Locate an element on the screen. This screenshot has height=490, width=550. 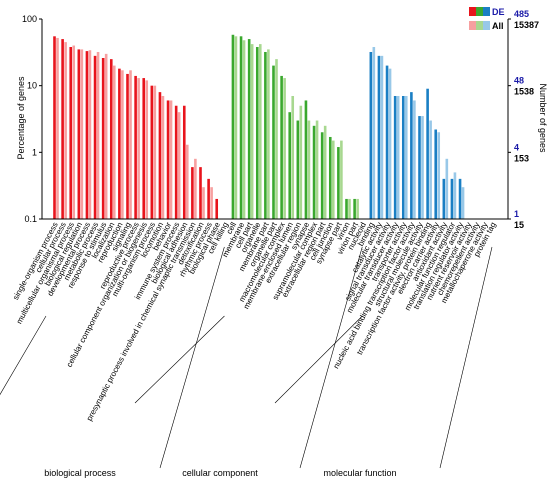
y-axis-right-title: Number of genes is located at coordinates (543, 118).